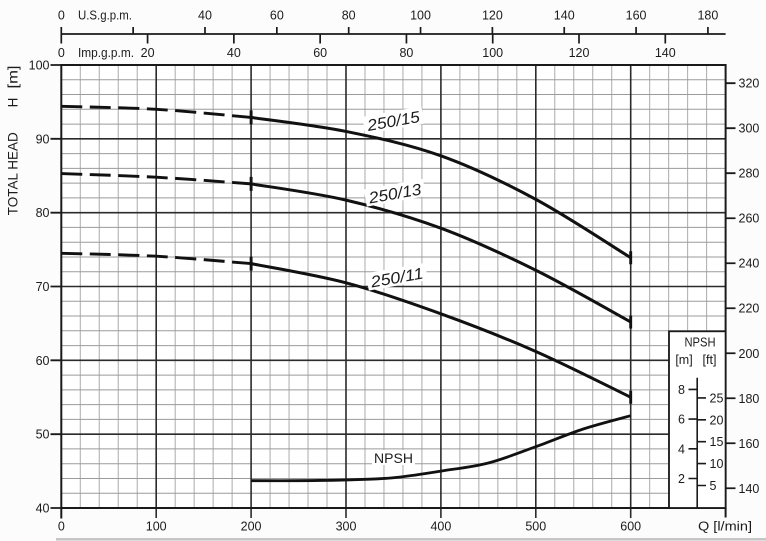 The width and height of the screenshot is (766, 541). Describe the element at coordinates (681, 479) in the screenshot. I see `svg-text: 2` at that location.